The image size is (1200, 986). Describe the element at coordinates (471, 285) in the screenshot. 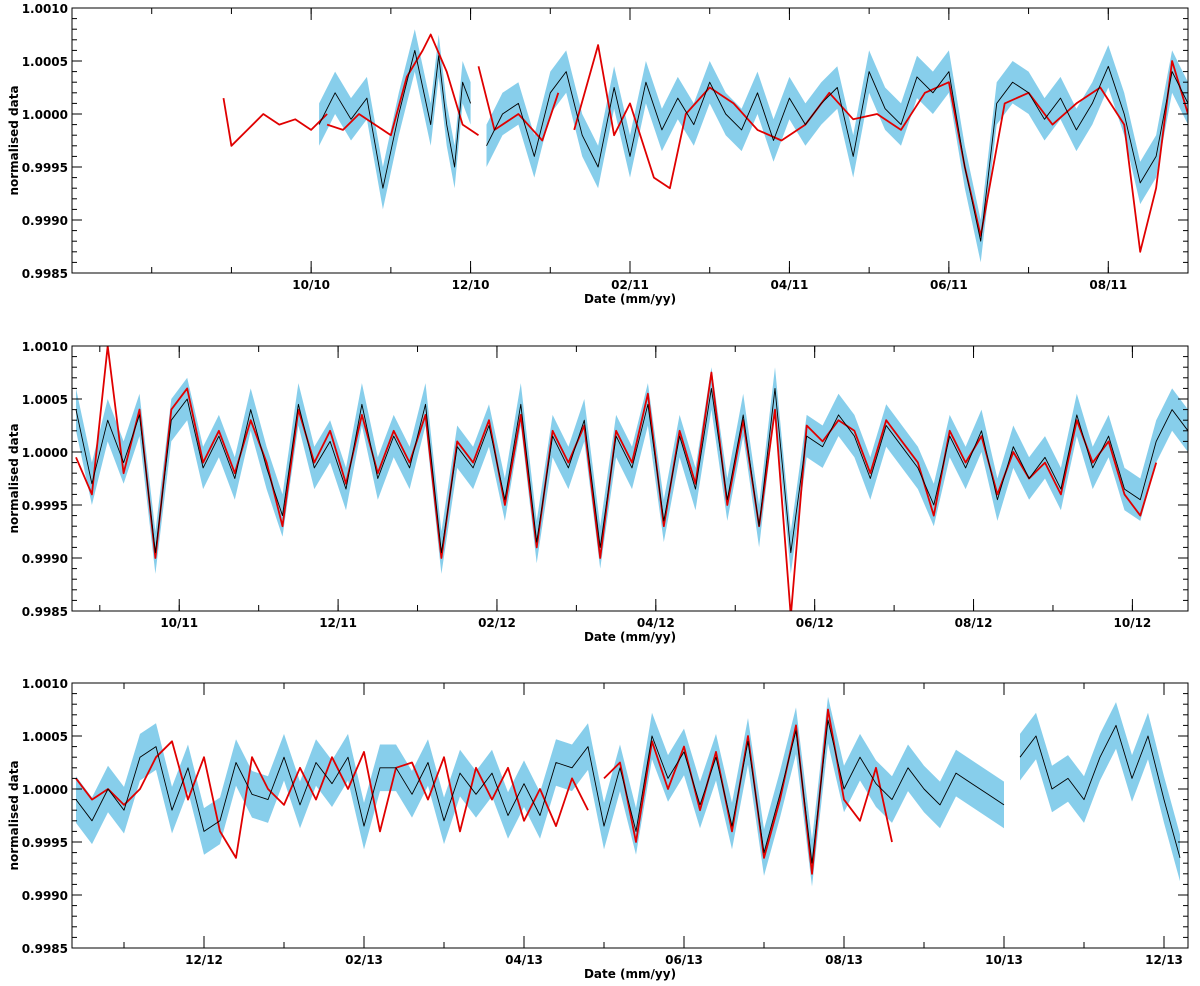

I see `x-tick-label: 12/10` at that location.